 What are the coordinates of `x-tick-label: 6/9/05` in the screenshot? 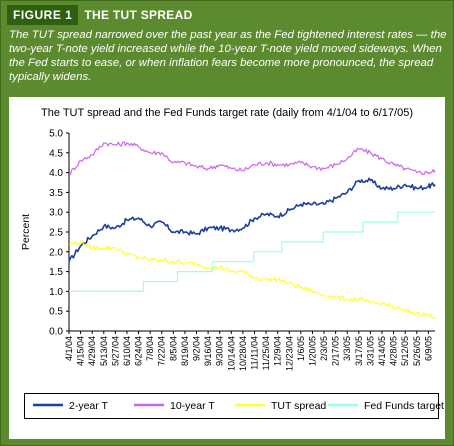 It's located at (428, 348).